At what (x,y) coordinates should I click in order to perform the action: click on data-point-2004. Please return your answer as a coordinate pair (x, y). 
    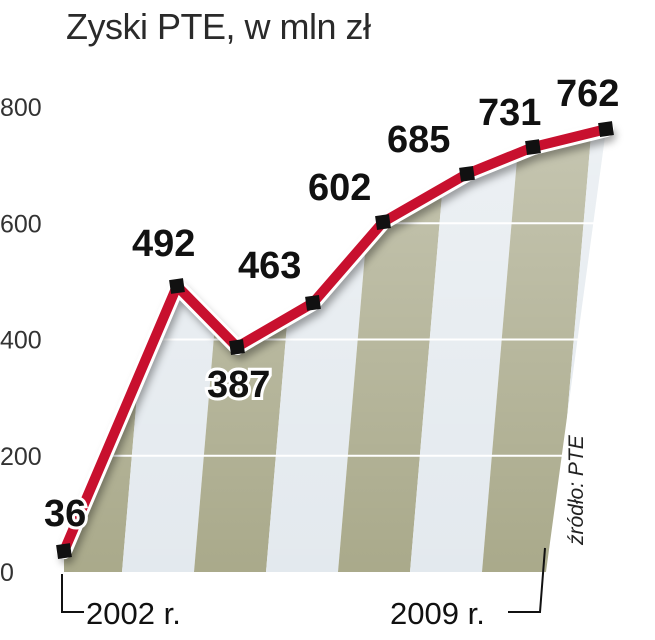
    Looking at the image, I should click on (237, 347).